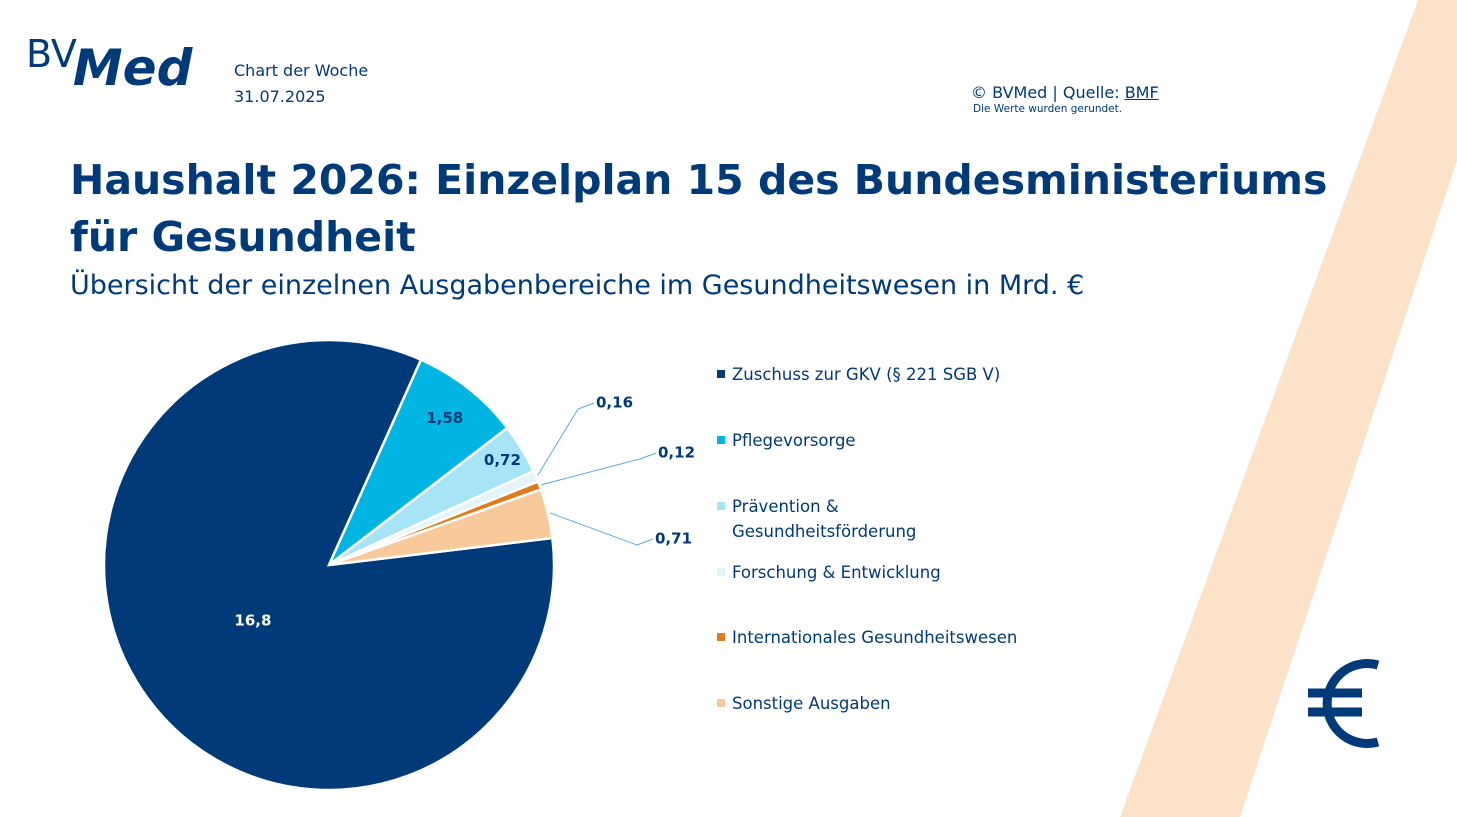 The width and height of the screenshot is (1457, 817). I want to click on legend-item: Pflegevorsorge, so click(786, 440).